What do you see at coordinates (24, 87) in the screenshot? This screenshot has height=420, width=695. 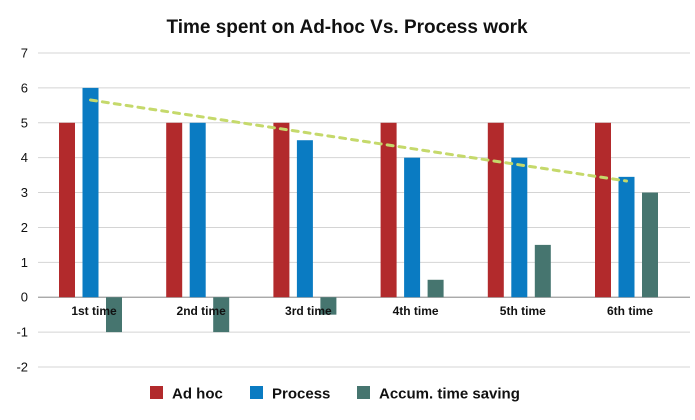 I see `y-tick-label: 6` at bounding box center [24, 87].